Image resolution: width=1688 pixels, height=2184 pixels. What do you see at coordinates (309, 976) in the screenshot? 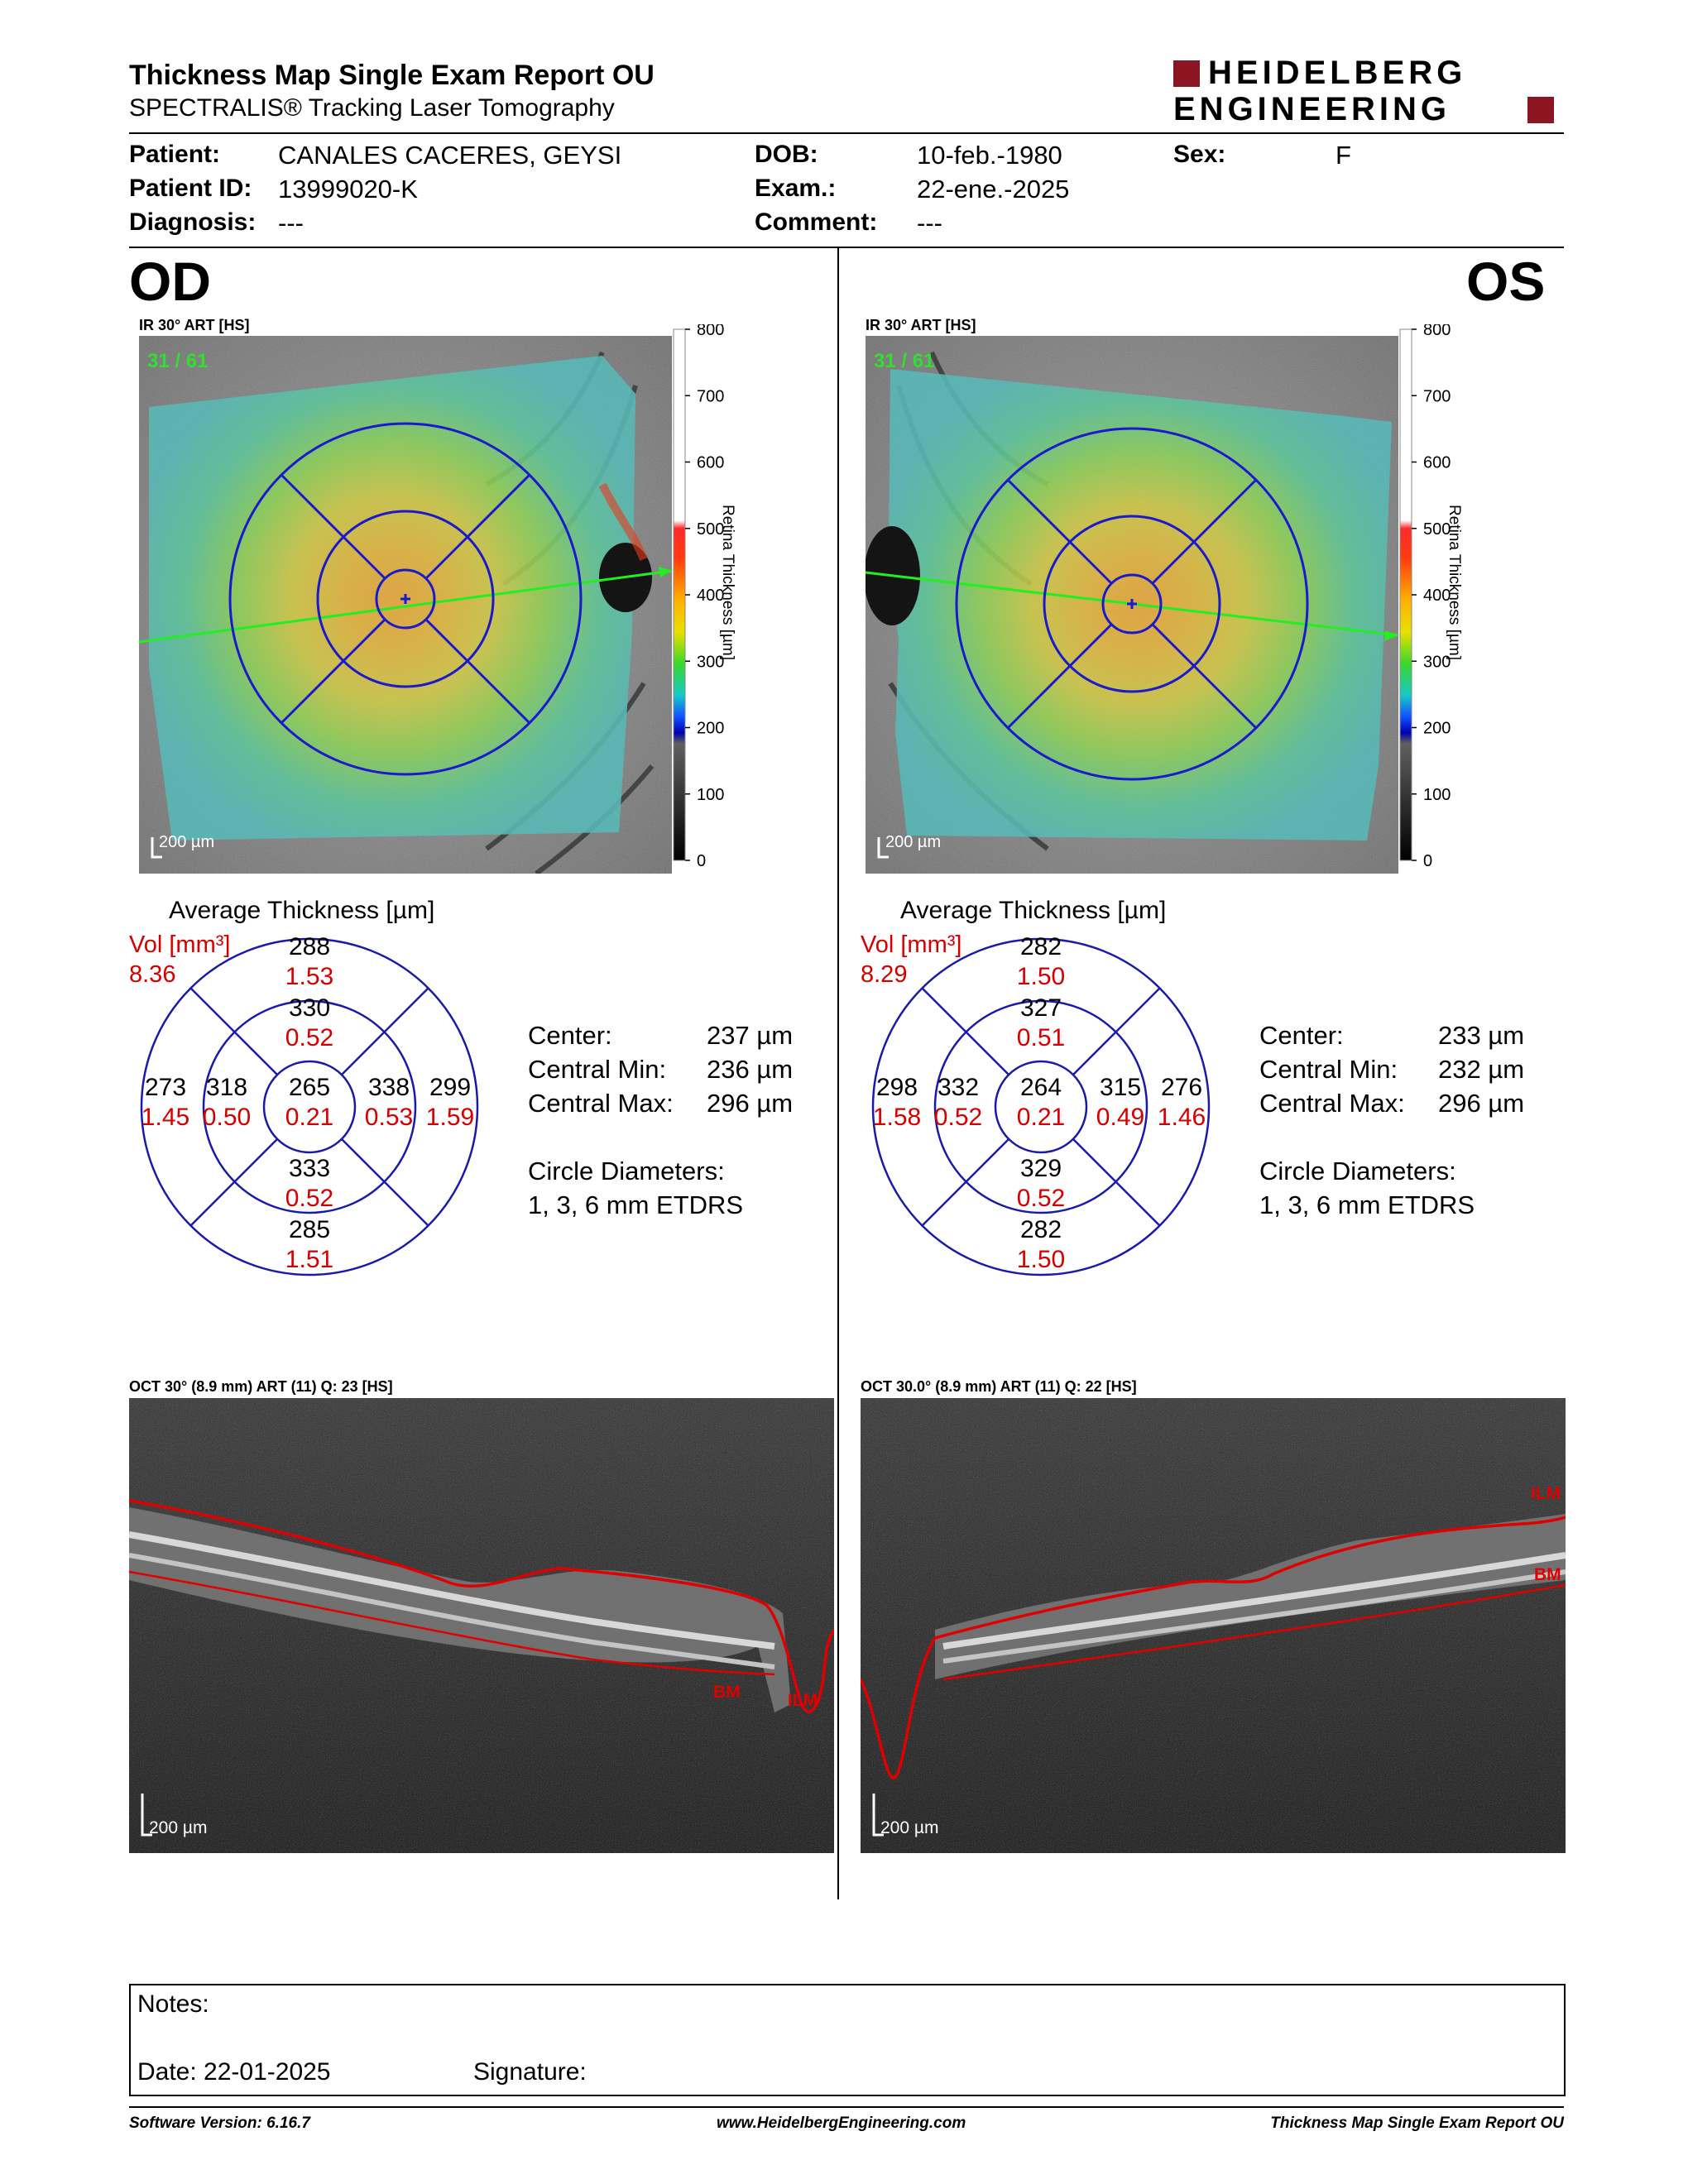
I see `od-outer-sup-volume: 1.53` at bounding box center [309, 976].